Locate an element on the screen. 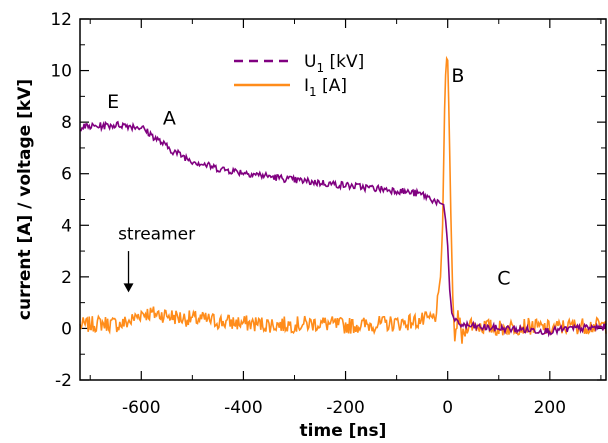 The image size is (608, 443). x-tick-label: 0 is located at coordinates (447, 408).